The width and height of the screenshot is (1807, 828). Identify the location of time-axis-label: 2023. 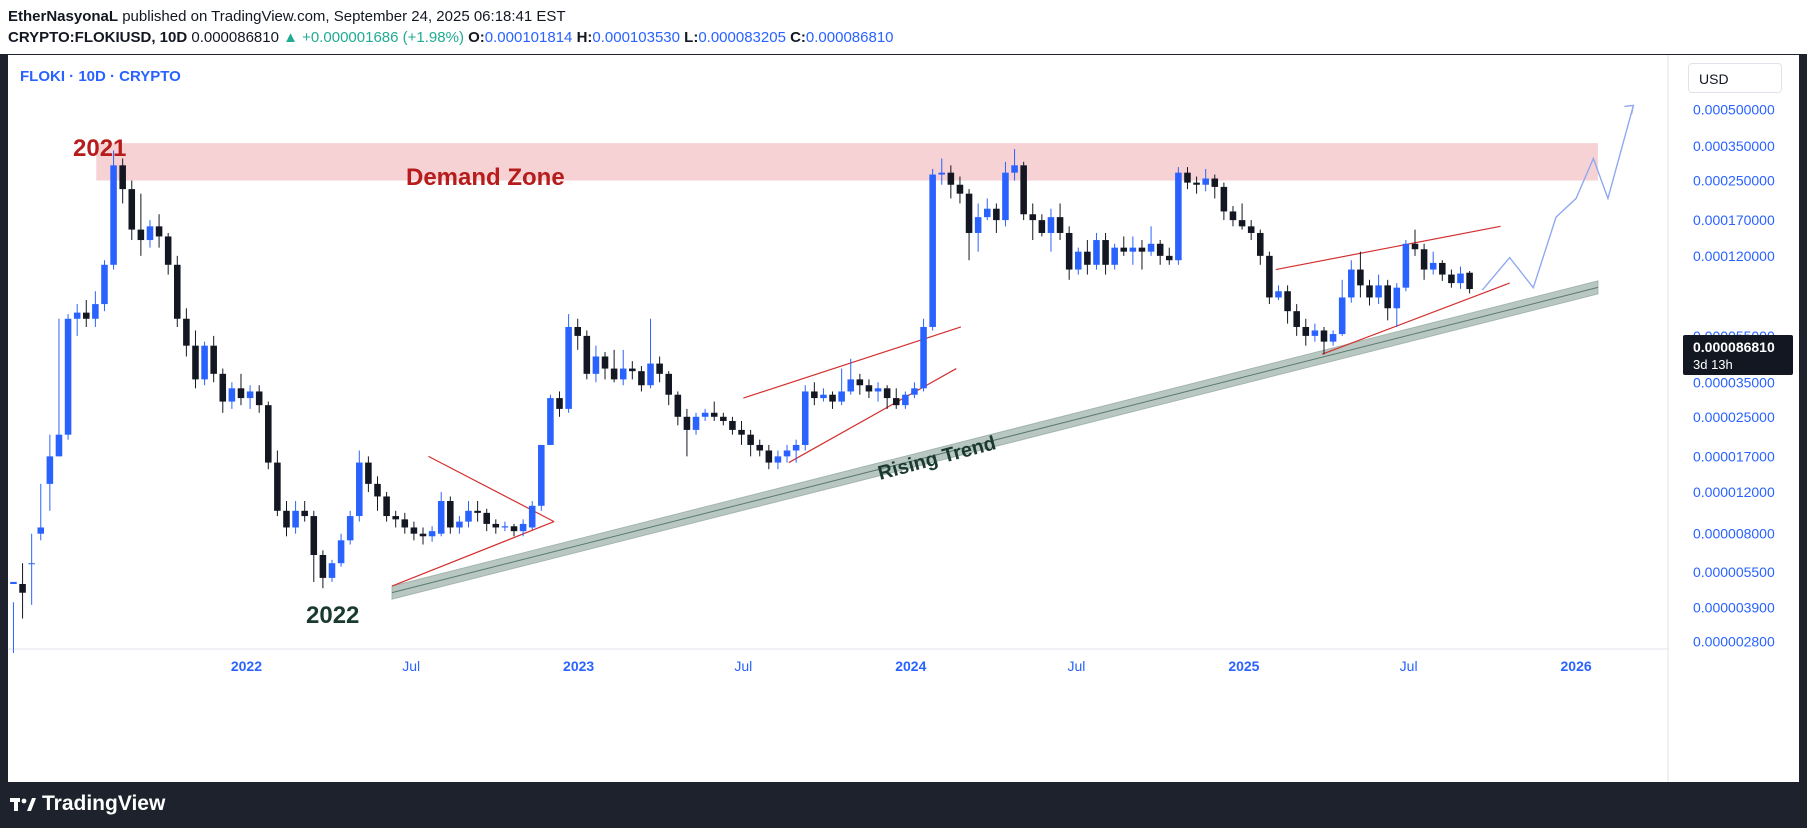
(578, 666).